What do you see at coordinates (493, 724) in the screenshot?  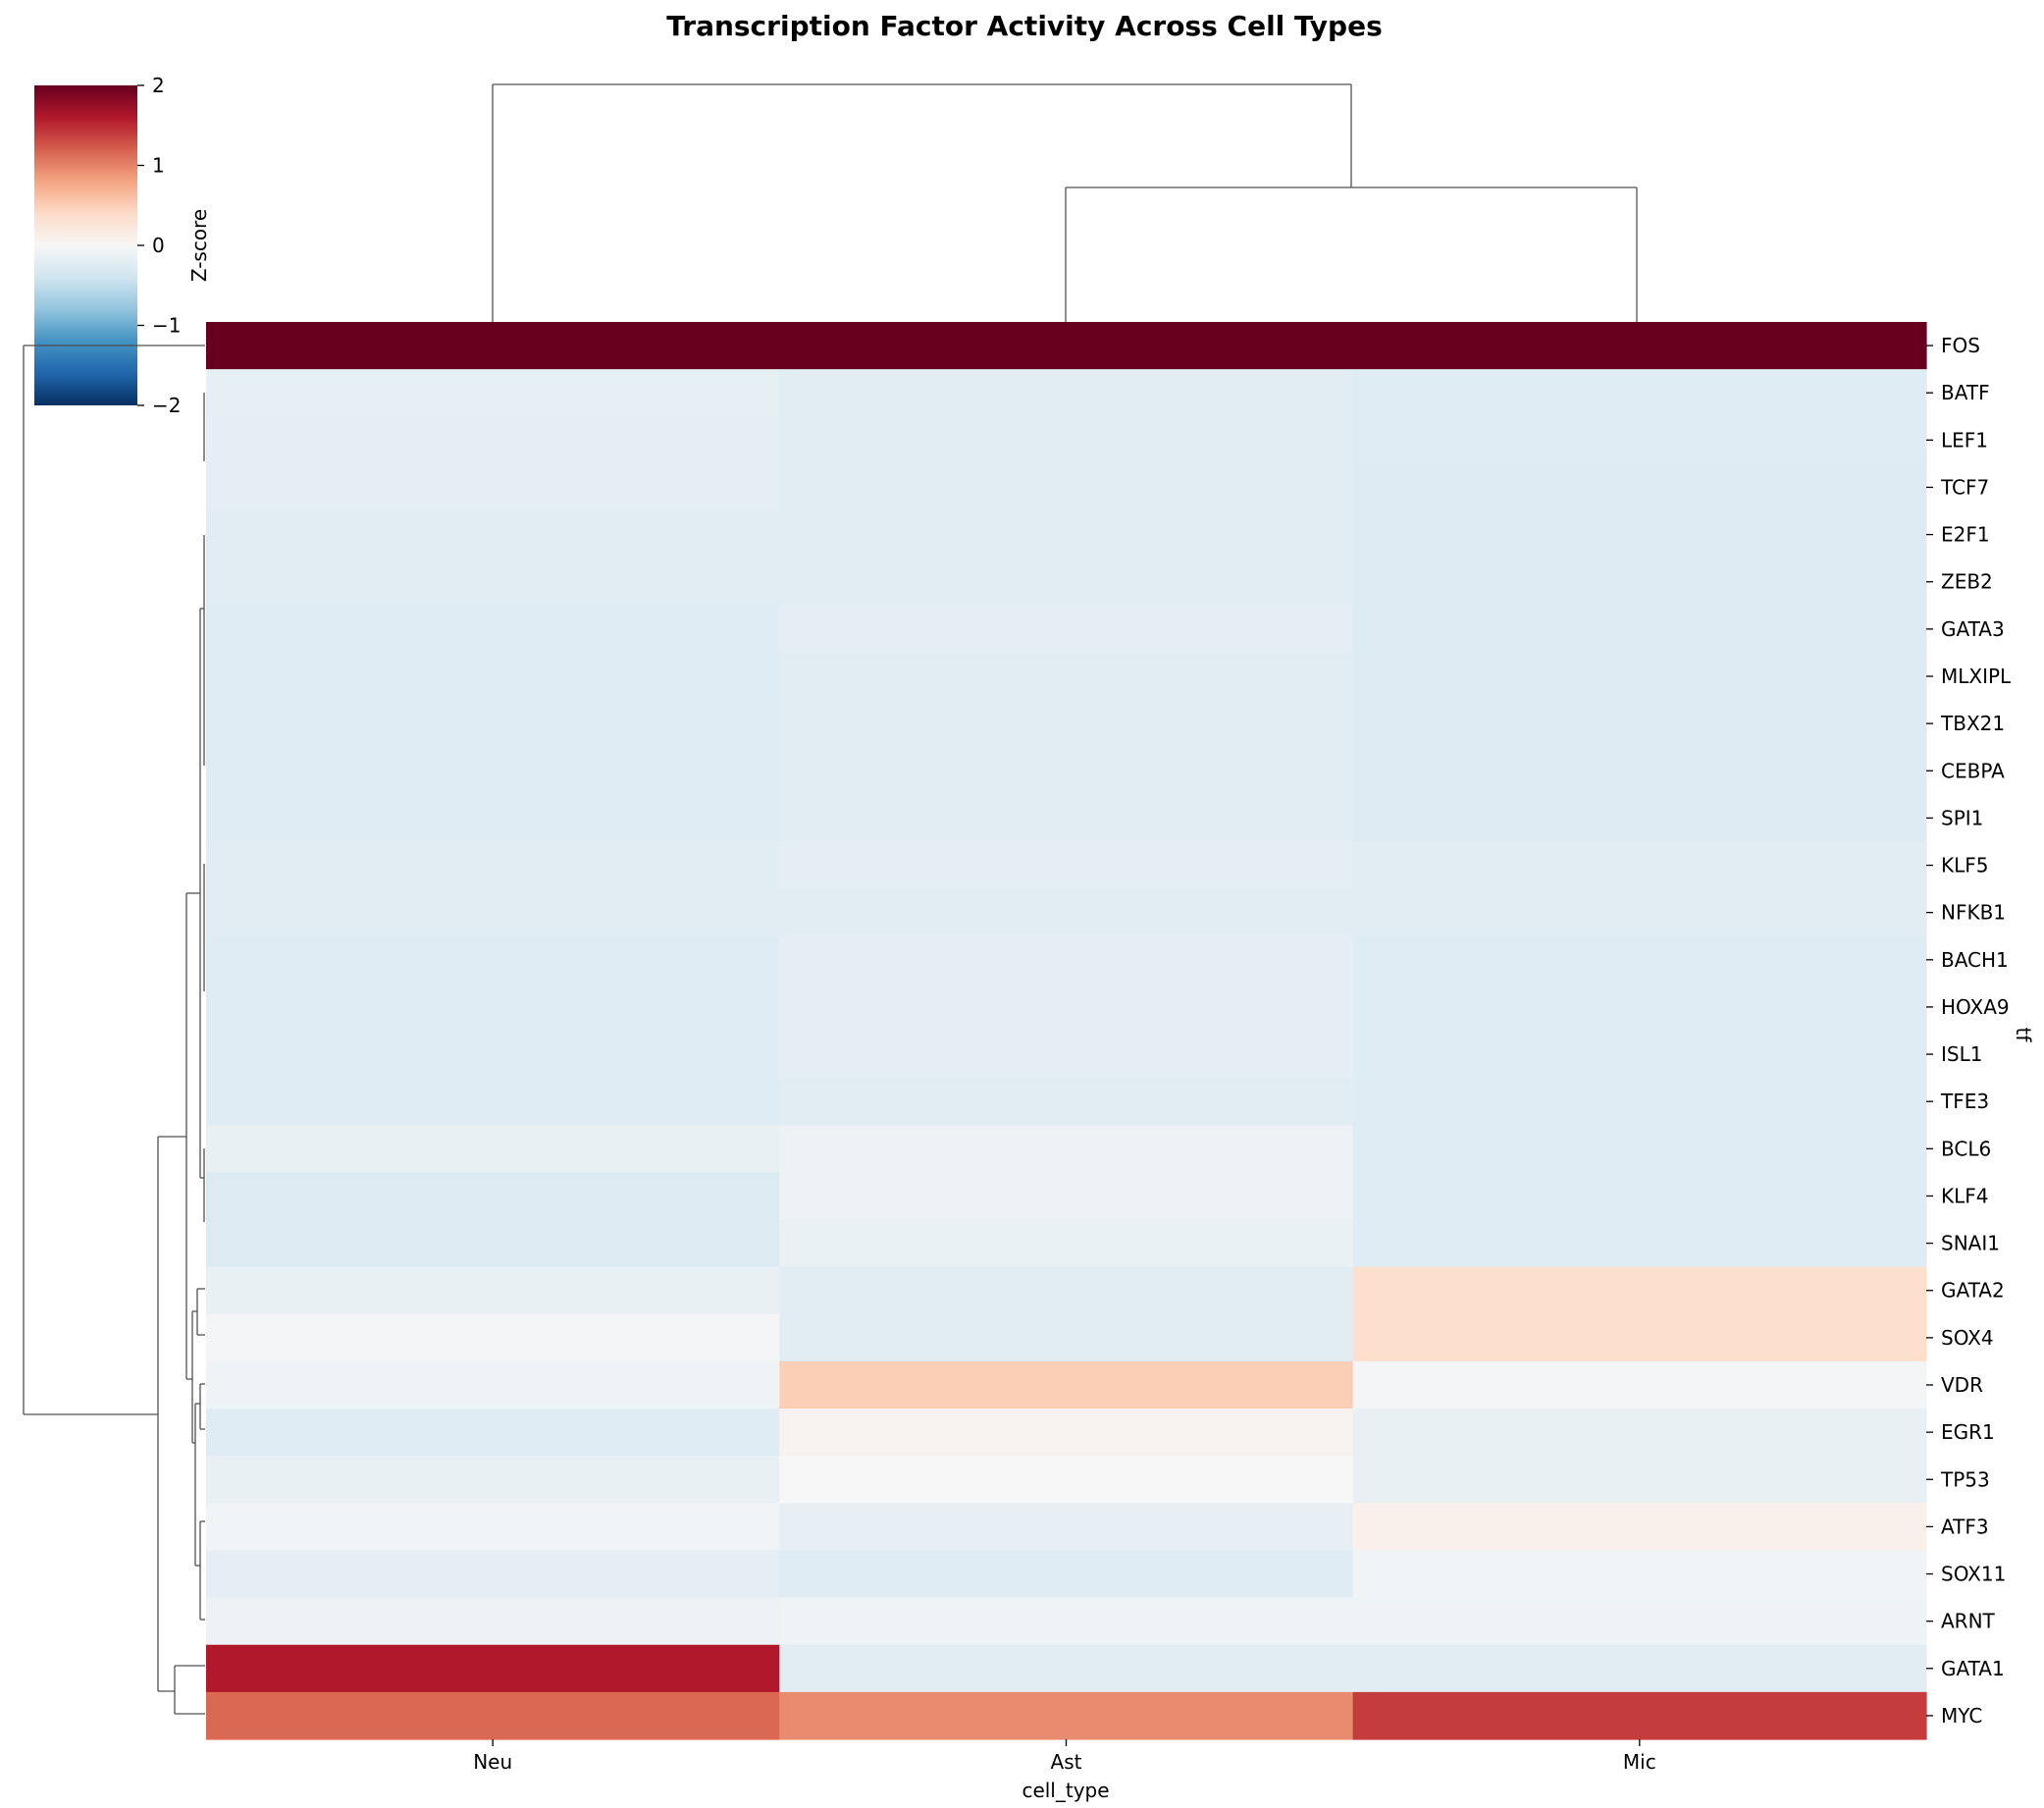 I see `heatmap-cell-TBX21-Neu` at bounding box center [493, 724].